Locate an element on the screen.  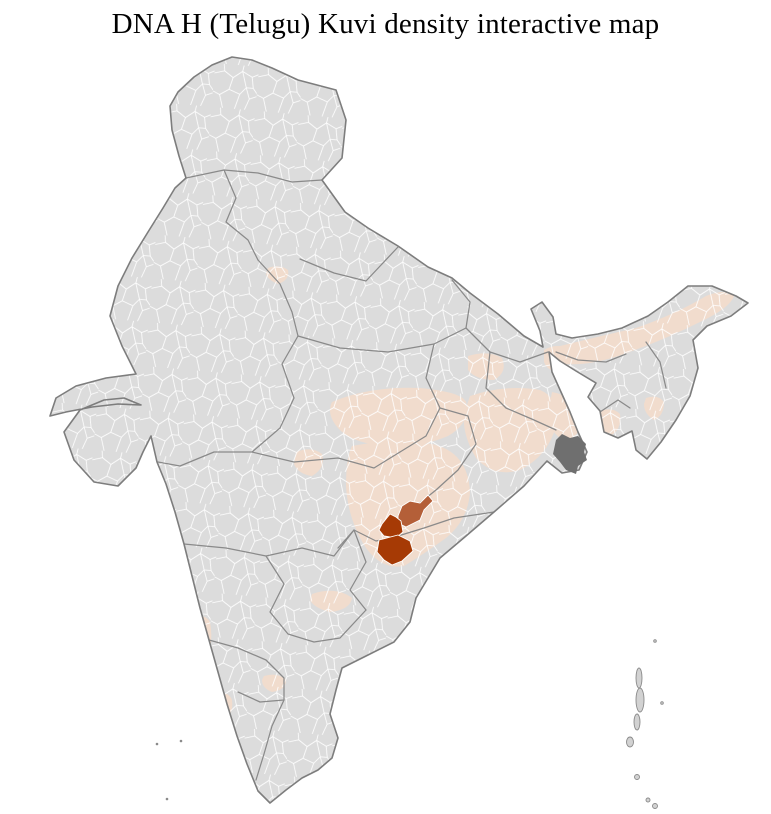
medium-density-district is located at coordinates (415, 511).